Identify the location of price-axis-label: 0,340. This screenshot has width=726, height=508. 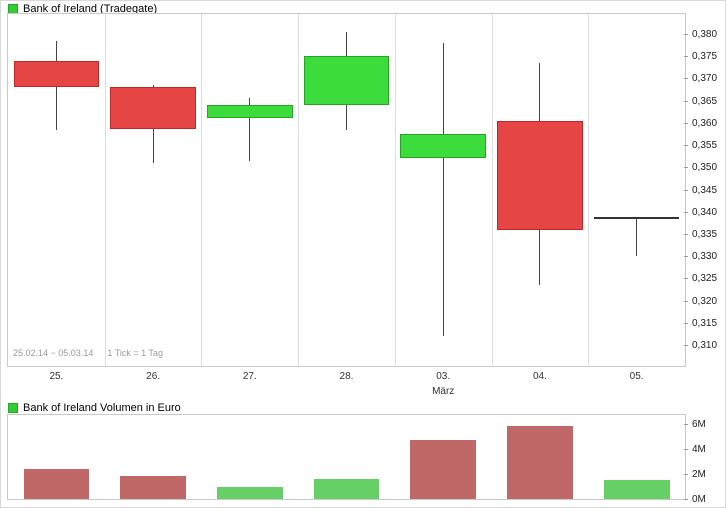
(705, 212).